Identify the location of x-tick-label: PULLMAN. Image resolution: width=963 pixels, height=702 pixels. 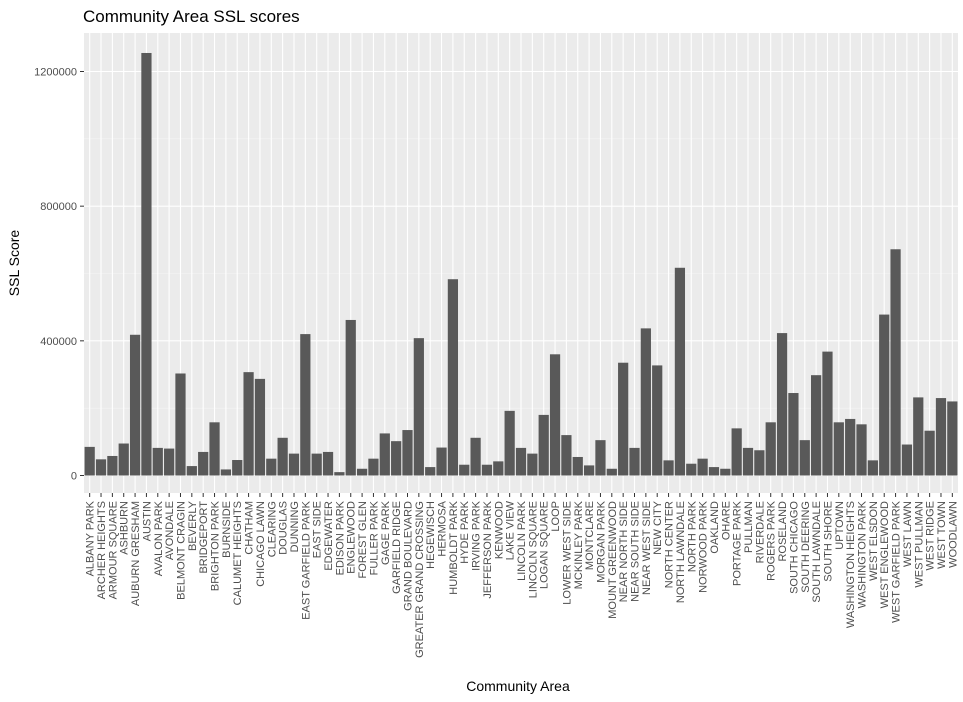
(749, 527).